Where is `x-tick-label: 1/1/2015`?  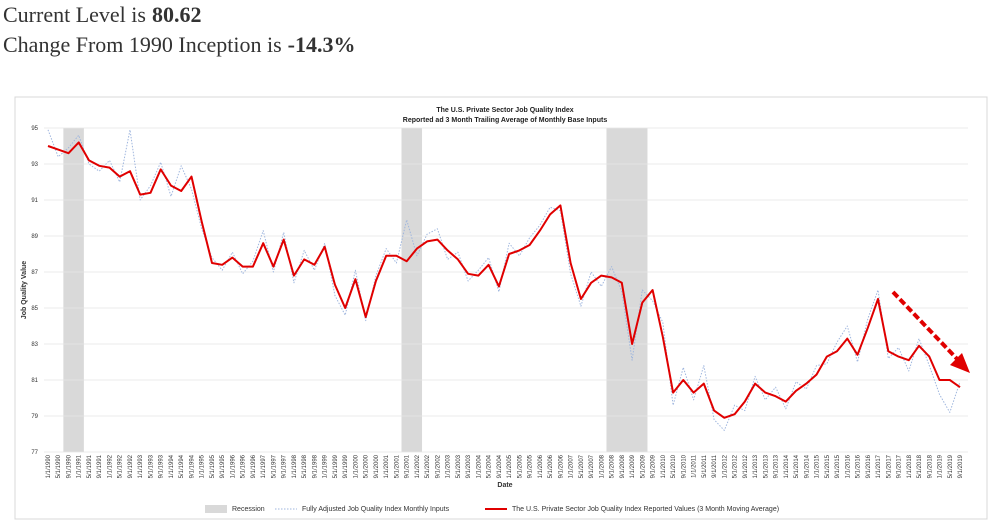
x-tick-label: 1/1/2015 is located at coordinates (818, 466).